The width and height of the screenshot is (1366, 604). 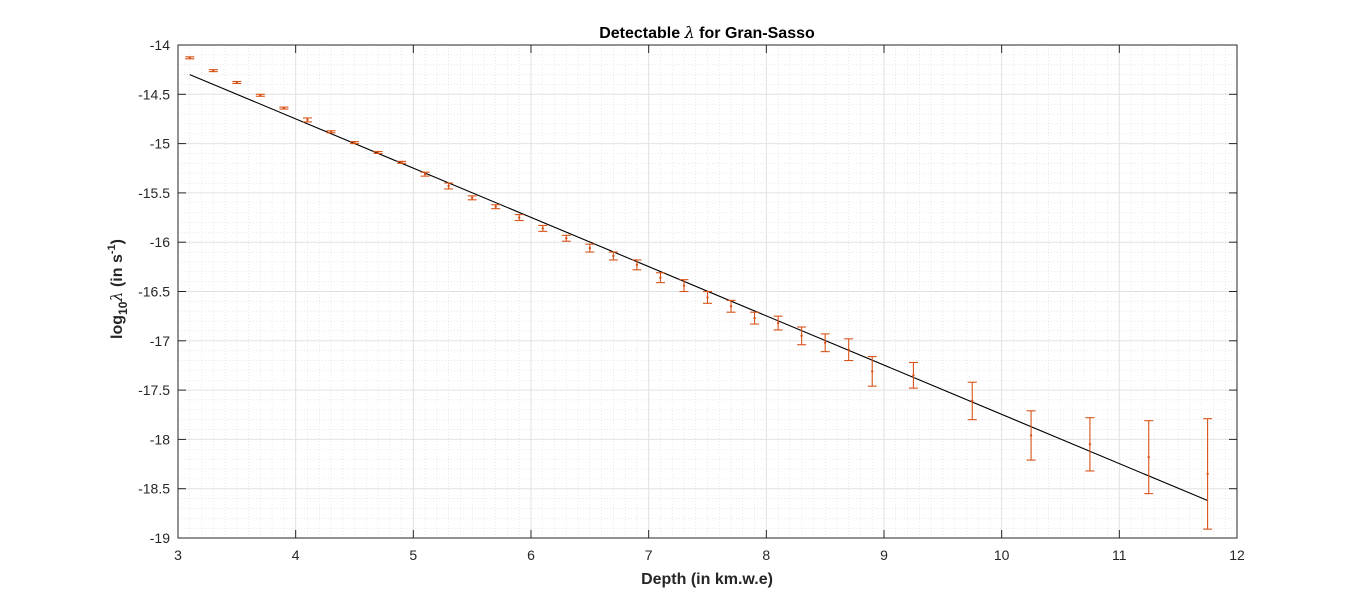 What do you see at coordinates (413, 555) in the screenshot?
I see `x-tick-label: 5` at bounding box center [413, 555].